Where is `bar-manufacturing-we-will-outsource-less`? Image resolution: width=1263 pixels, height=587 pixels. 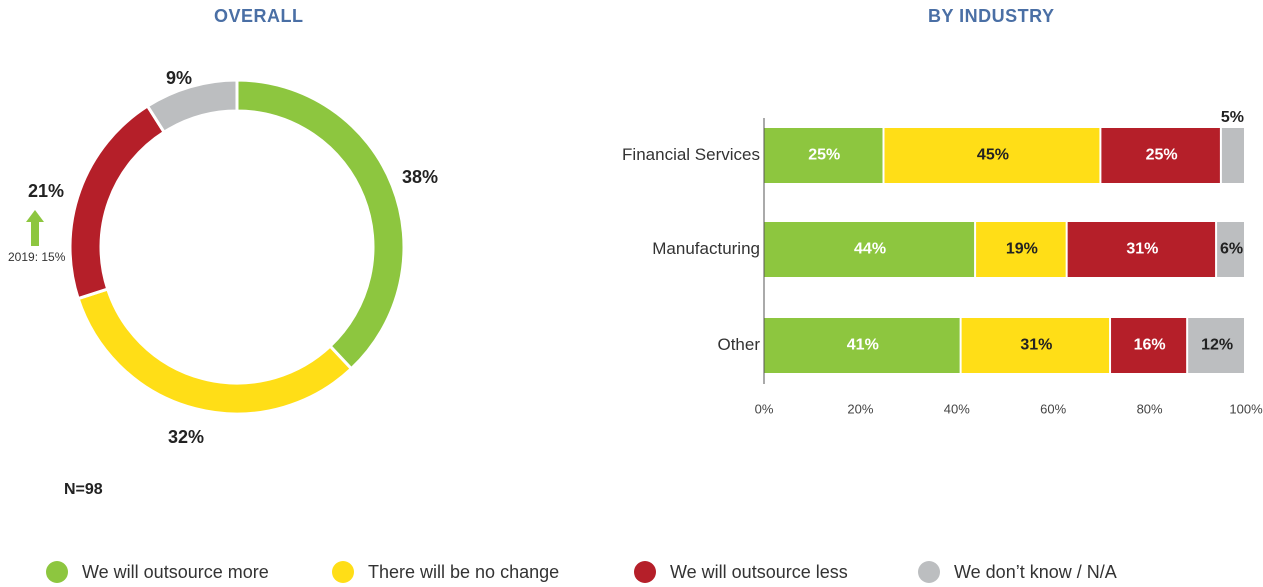 bar-manufacturing-we-will-outsource-less is located at coordinates (1141, 249).